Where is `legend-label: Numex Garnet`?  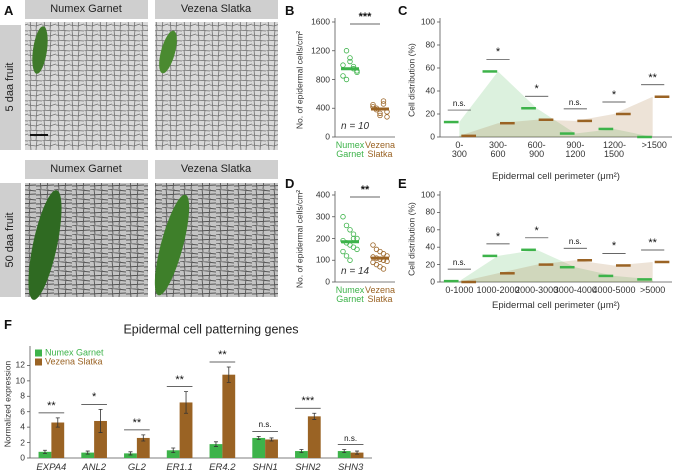
legend-label: Numex Garnet is located at coordinates (74, 352).